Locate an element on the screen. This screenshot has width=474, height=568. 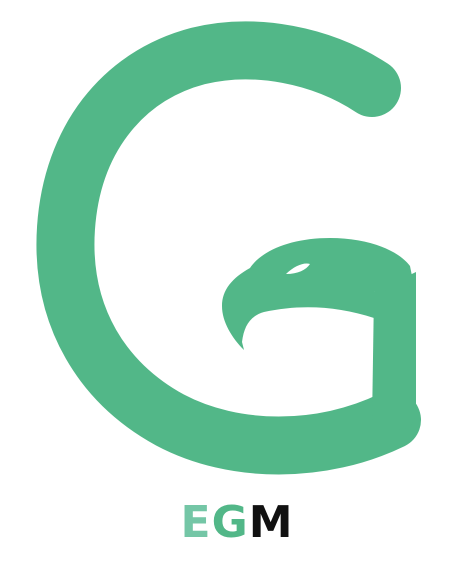
eagle-head-icon is located at coordinates (318, 294).